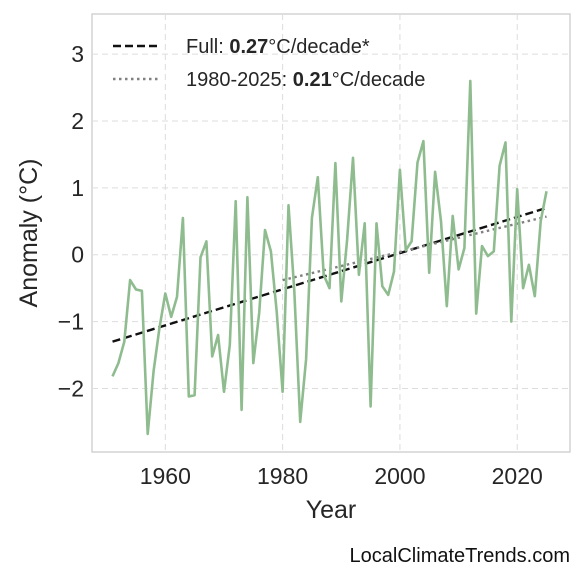  I want to click on legend-full-prefix: Full:, so click(207, 47).